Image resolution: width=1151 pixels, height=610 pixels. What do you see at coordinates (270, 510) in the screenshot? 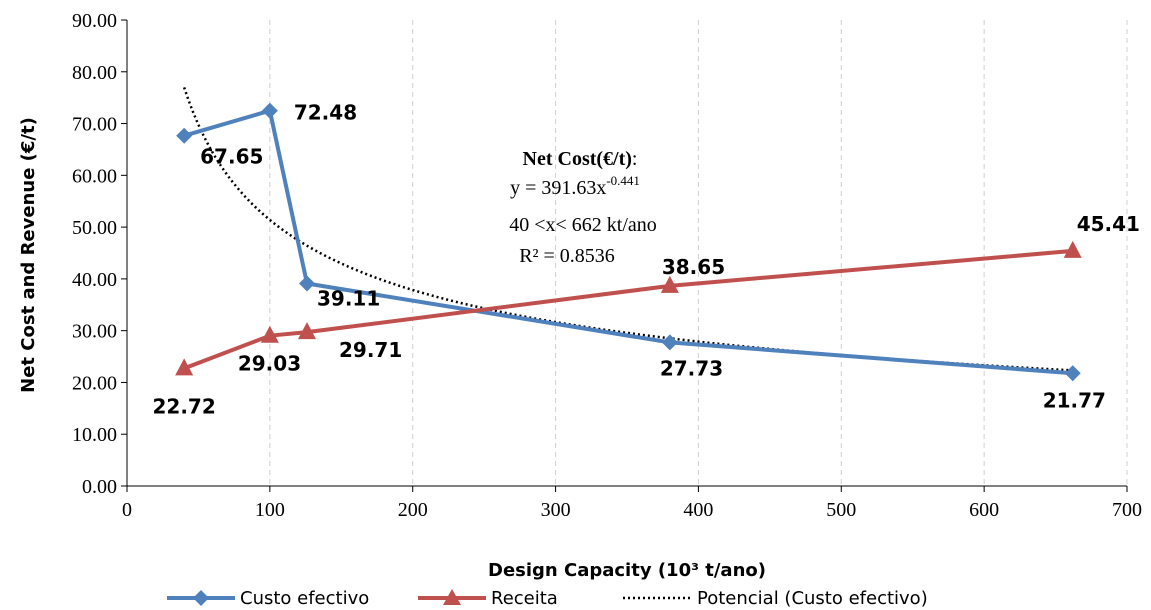
I see `x-tick-label: 100` at bounding box center [270, 510].